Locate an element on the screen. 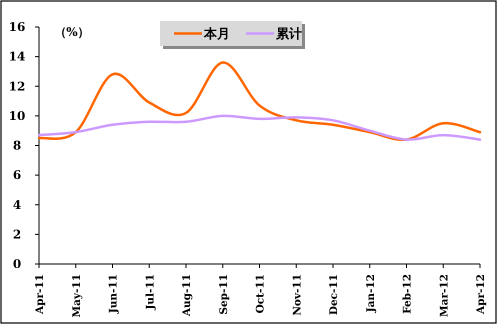 This screenshot has width=497, height=324. y-axis-title: （%） is located at coordinates (72, 32).